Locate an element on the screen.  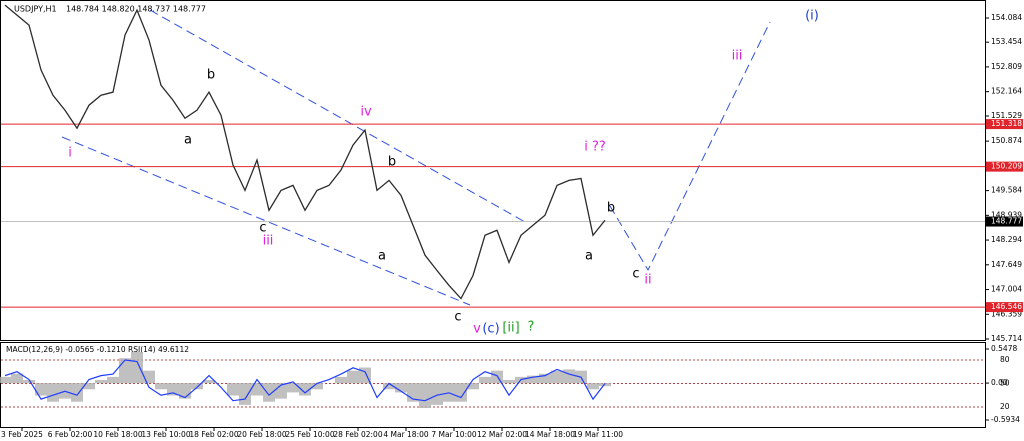
y-tick-label: 151.529 is located at coordinates (1006, 115).